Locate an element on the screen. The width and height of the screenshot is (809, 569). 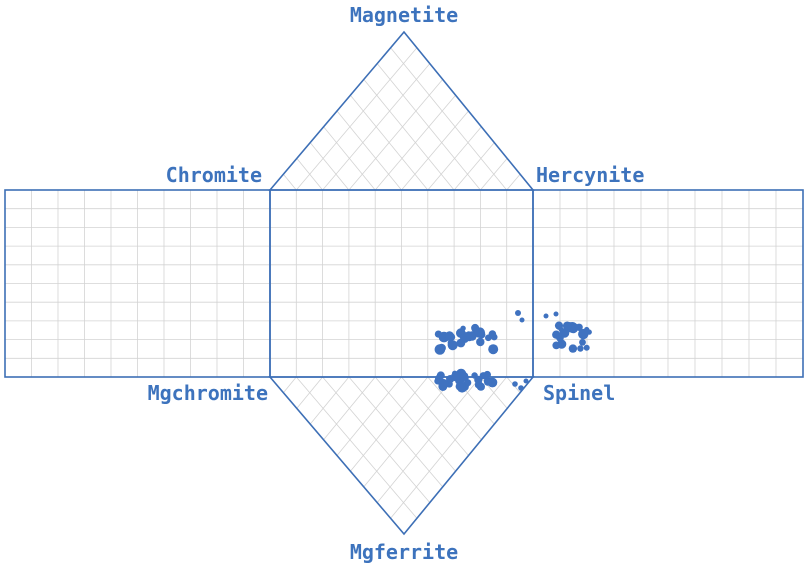
right-rectangle-frame is located at coordinates (668, 283).